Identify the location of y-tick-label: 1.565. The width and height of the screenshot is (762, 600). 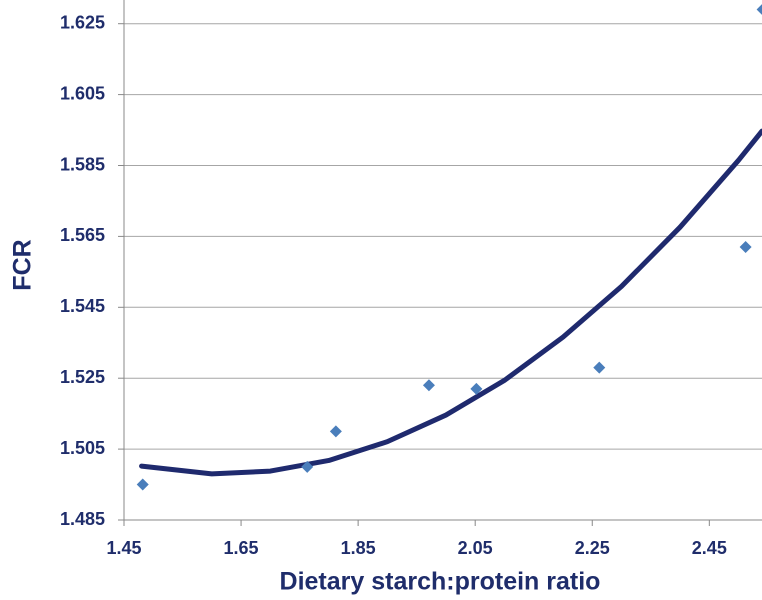
(82, 235).